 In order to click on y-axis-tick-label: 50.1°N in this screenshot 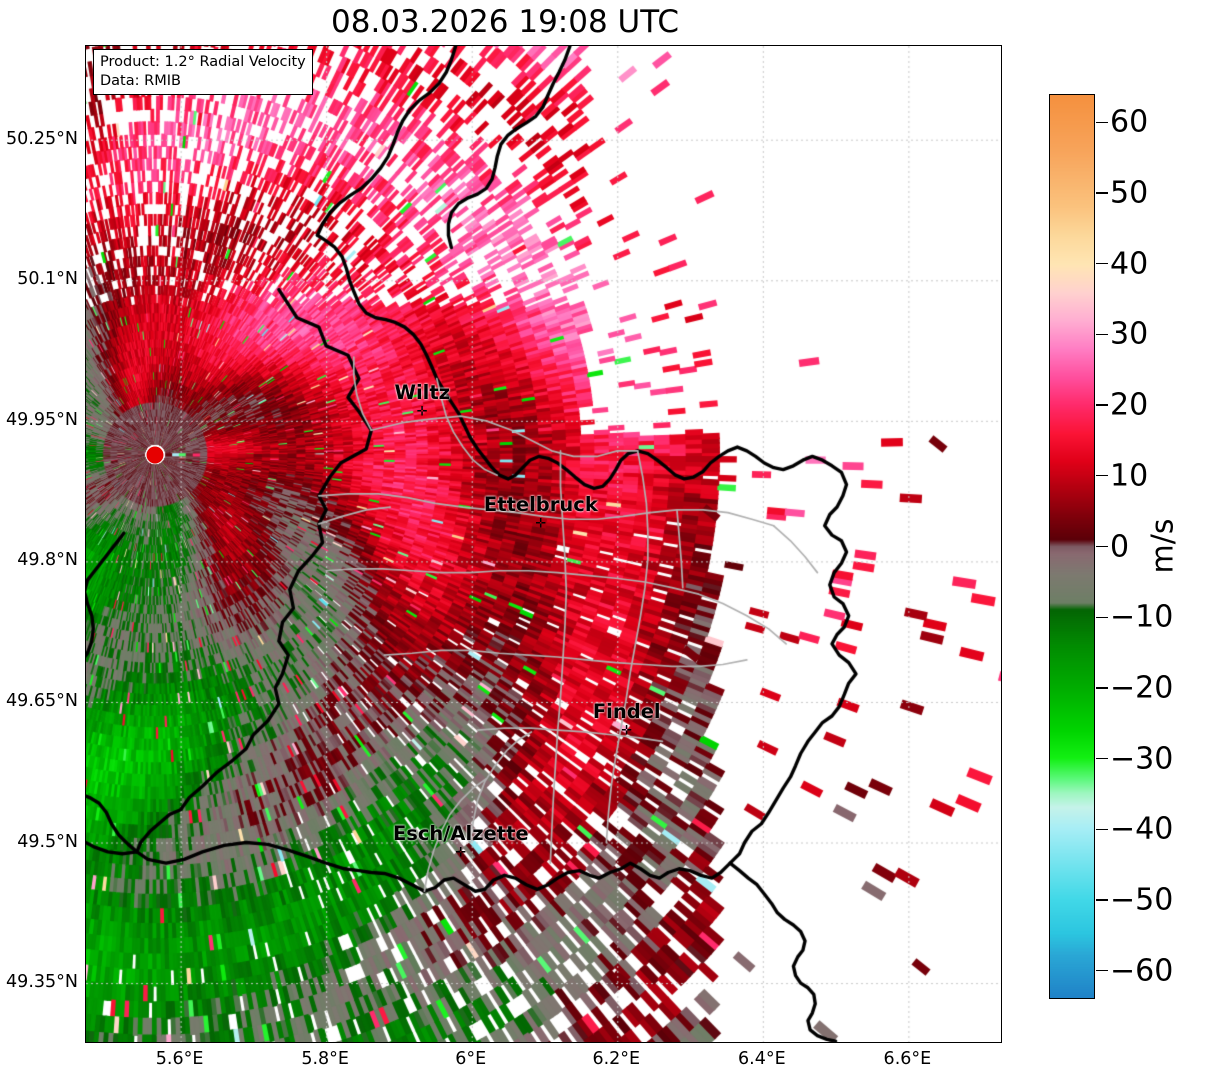, I will do `click(47, 279)`.